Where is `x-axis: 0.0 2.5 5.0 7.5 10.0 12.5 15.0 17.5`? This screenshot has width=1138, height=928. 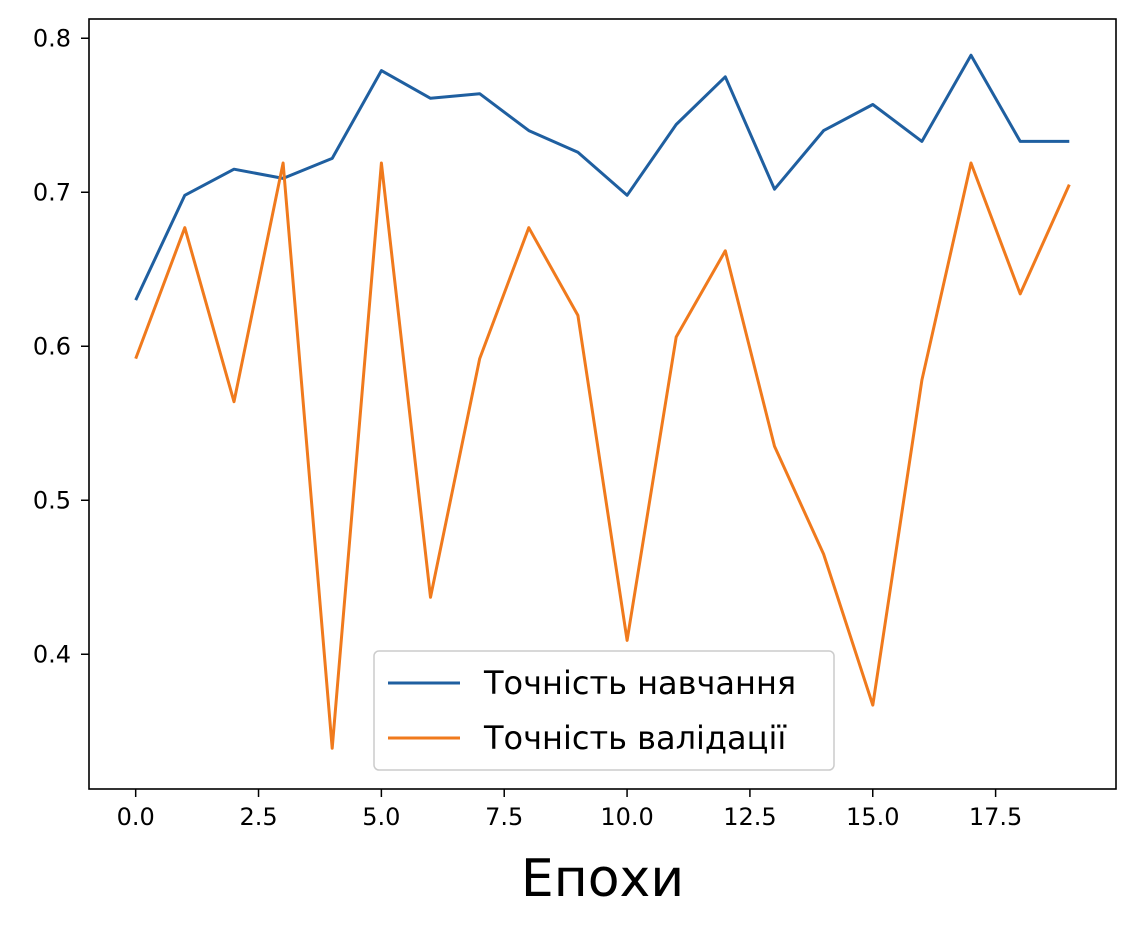
x-axis: 0.0 2.5 5.0 7.5 10.0 12.5 15.0 17.5 is located at coordinates (569, 810).